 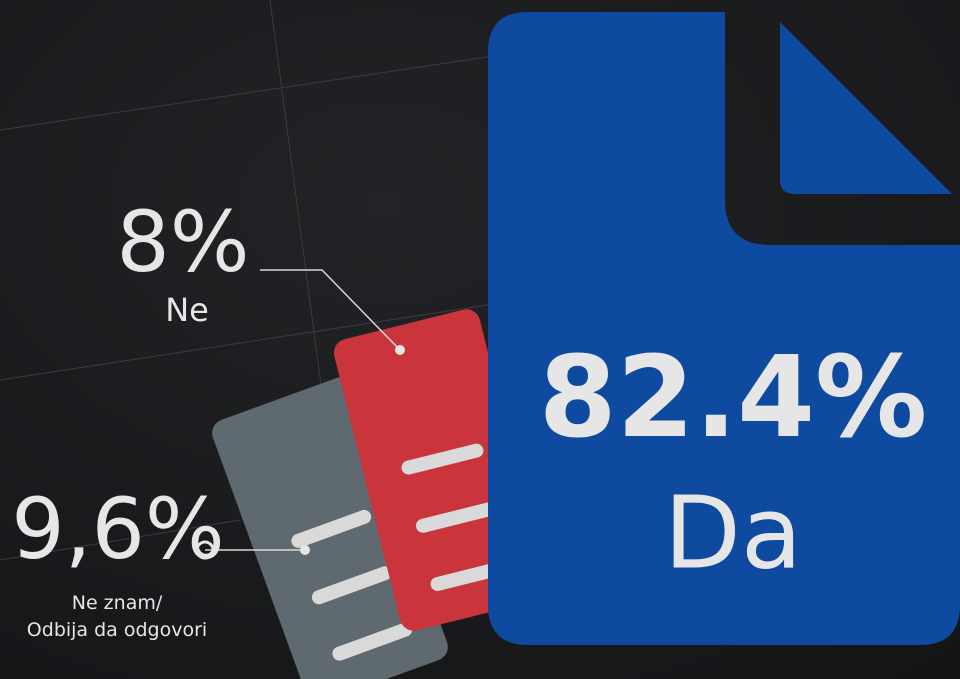 I want to click on category-label: Da, so click(x=733, y=532).